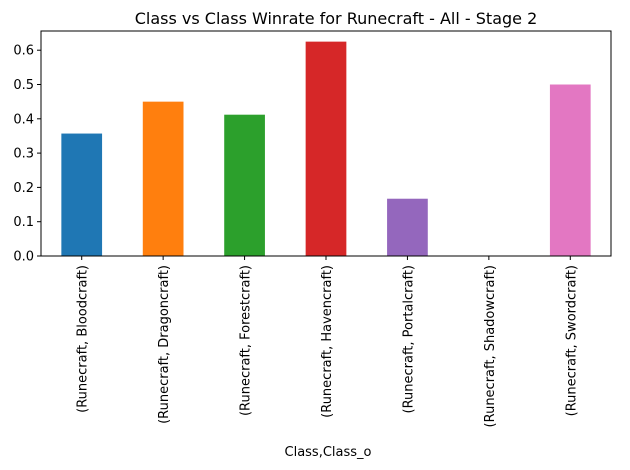 The height and width of the screenshot is (470, 630). I want to click on y-tick-label: 0.5, so click(23, 85).